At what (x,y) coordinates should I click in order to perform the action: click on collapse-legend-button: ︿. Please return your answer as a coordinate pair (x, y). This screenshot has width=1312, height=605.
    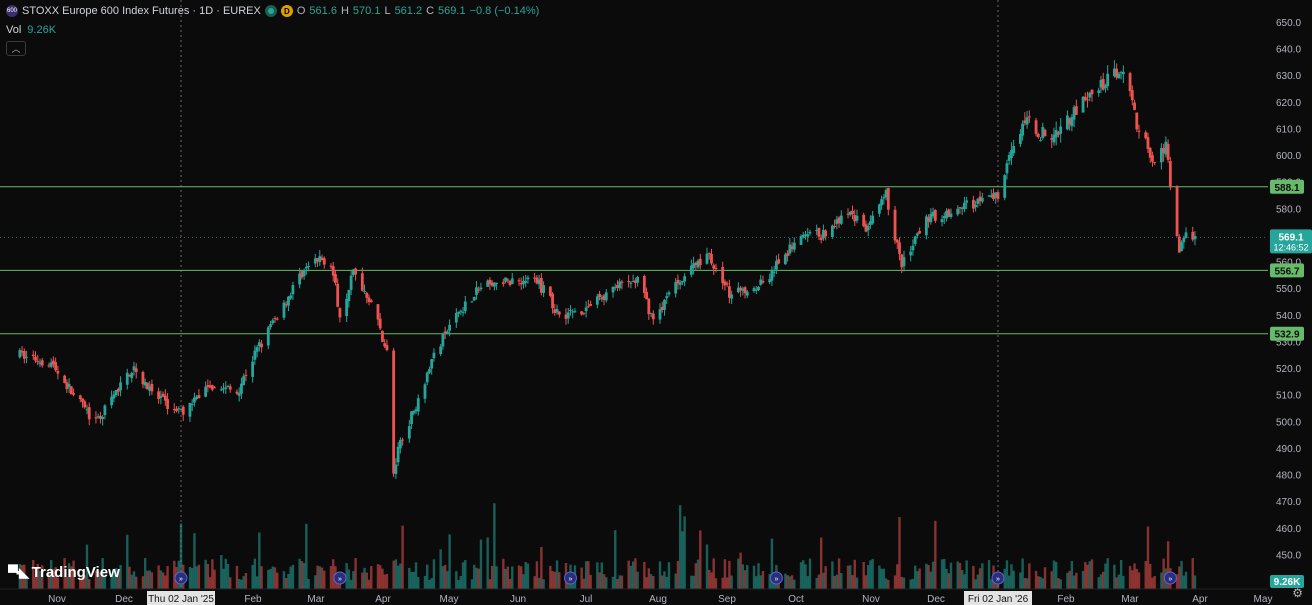
    Looking at the image, I should click on (16, 48).